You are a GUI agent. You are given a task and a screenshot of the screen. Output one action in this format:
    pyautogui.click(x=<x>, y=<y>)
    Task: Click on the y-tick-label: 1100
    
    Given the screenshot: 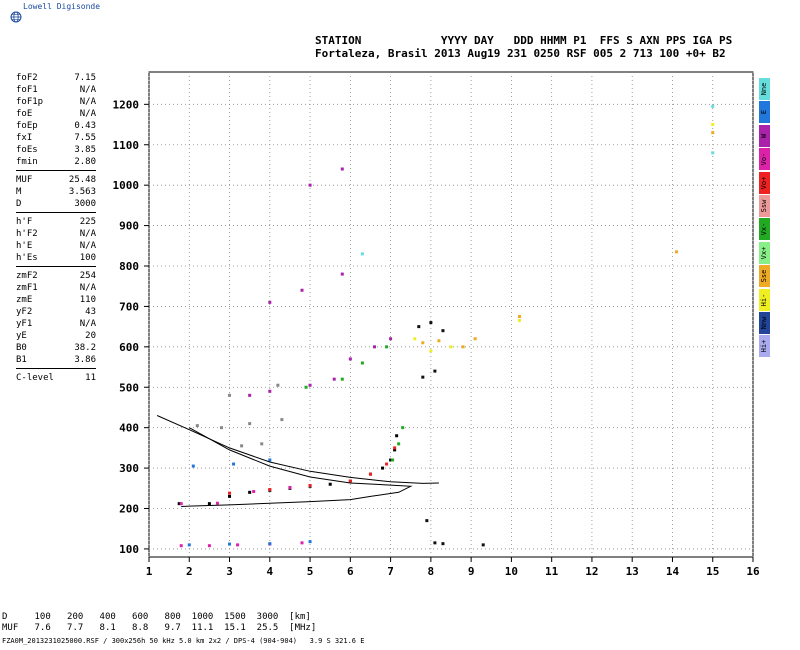 What is the action you would take?
    pyautogui.click(x=126, y=145)
    